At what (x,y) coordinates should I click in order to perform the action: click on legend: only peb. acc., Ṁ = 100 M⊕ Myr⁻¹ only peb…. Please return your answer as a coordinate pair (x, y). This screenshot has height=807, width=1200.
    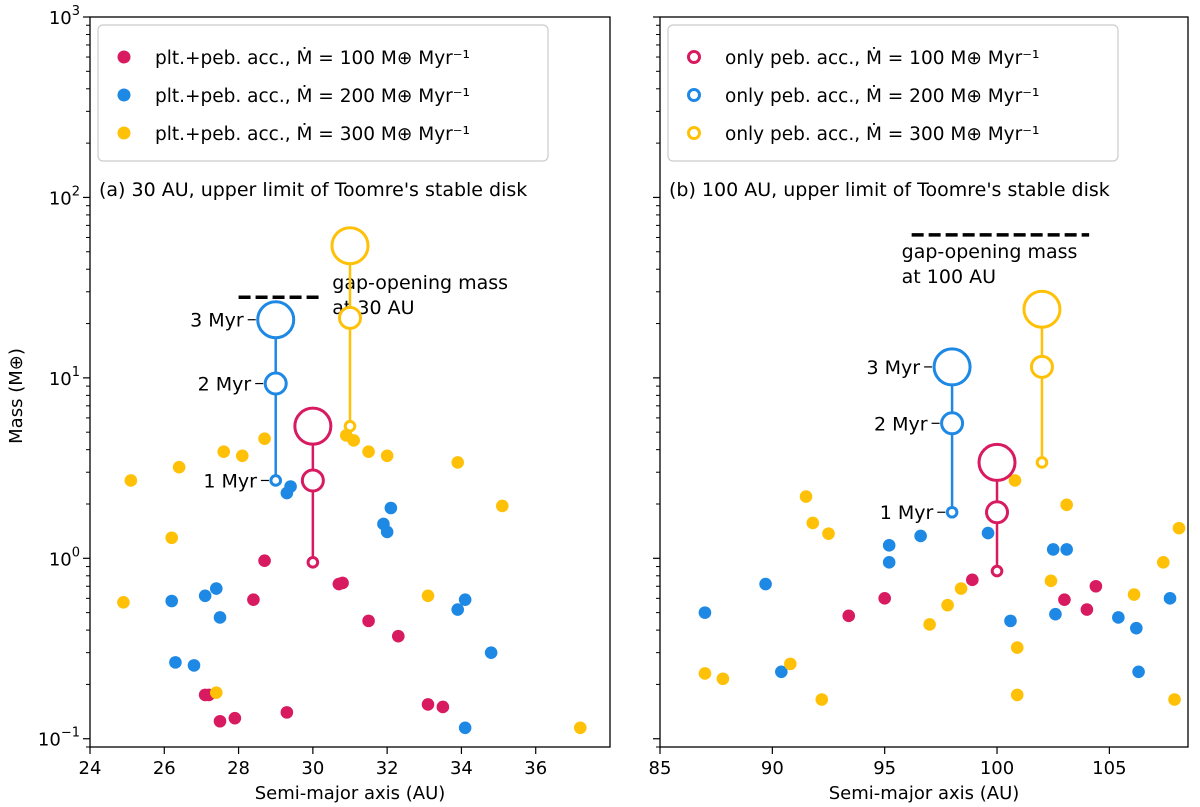
    Looking at the image, I should click on (893, 93).